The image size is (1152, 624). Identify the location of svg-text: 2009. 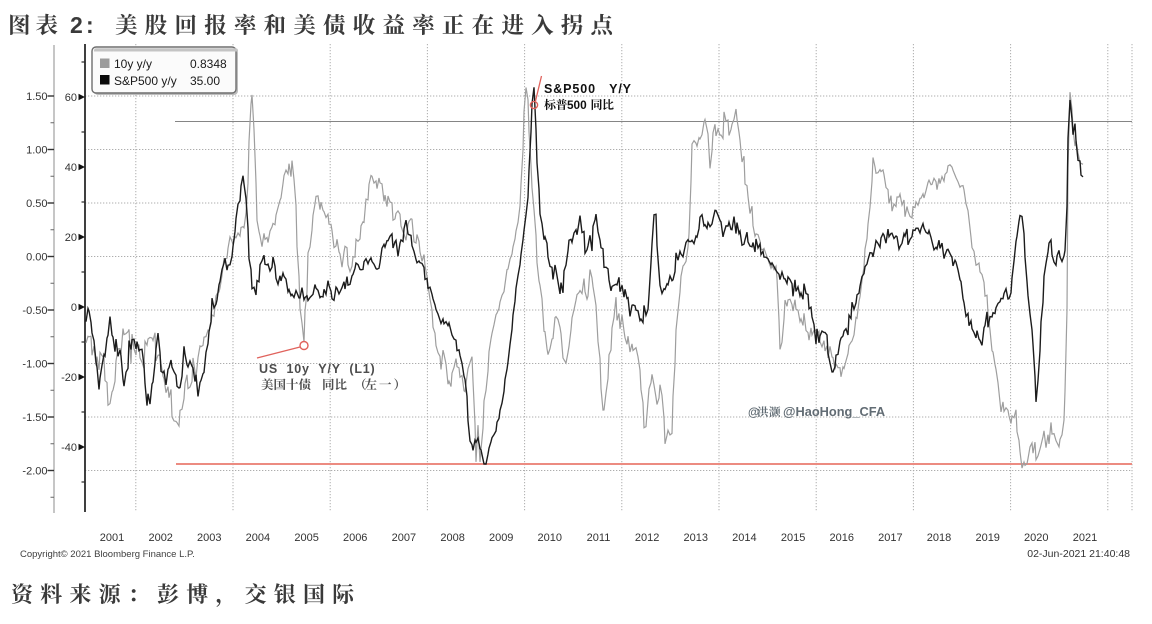
(501, 538).